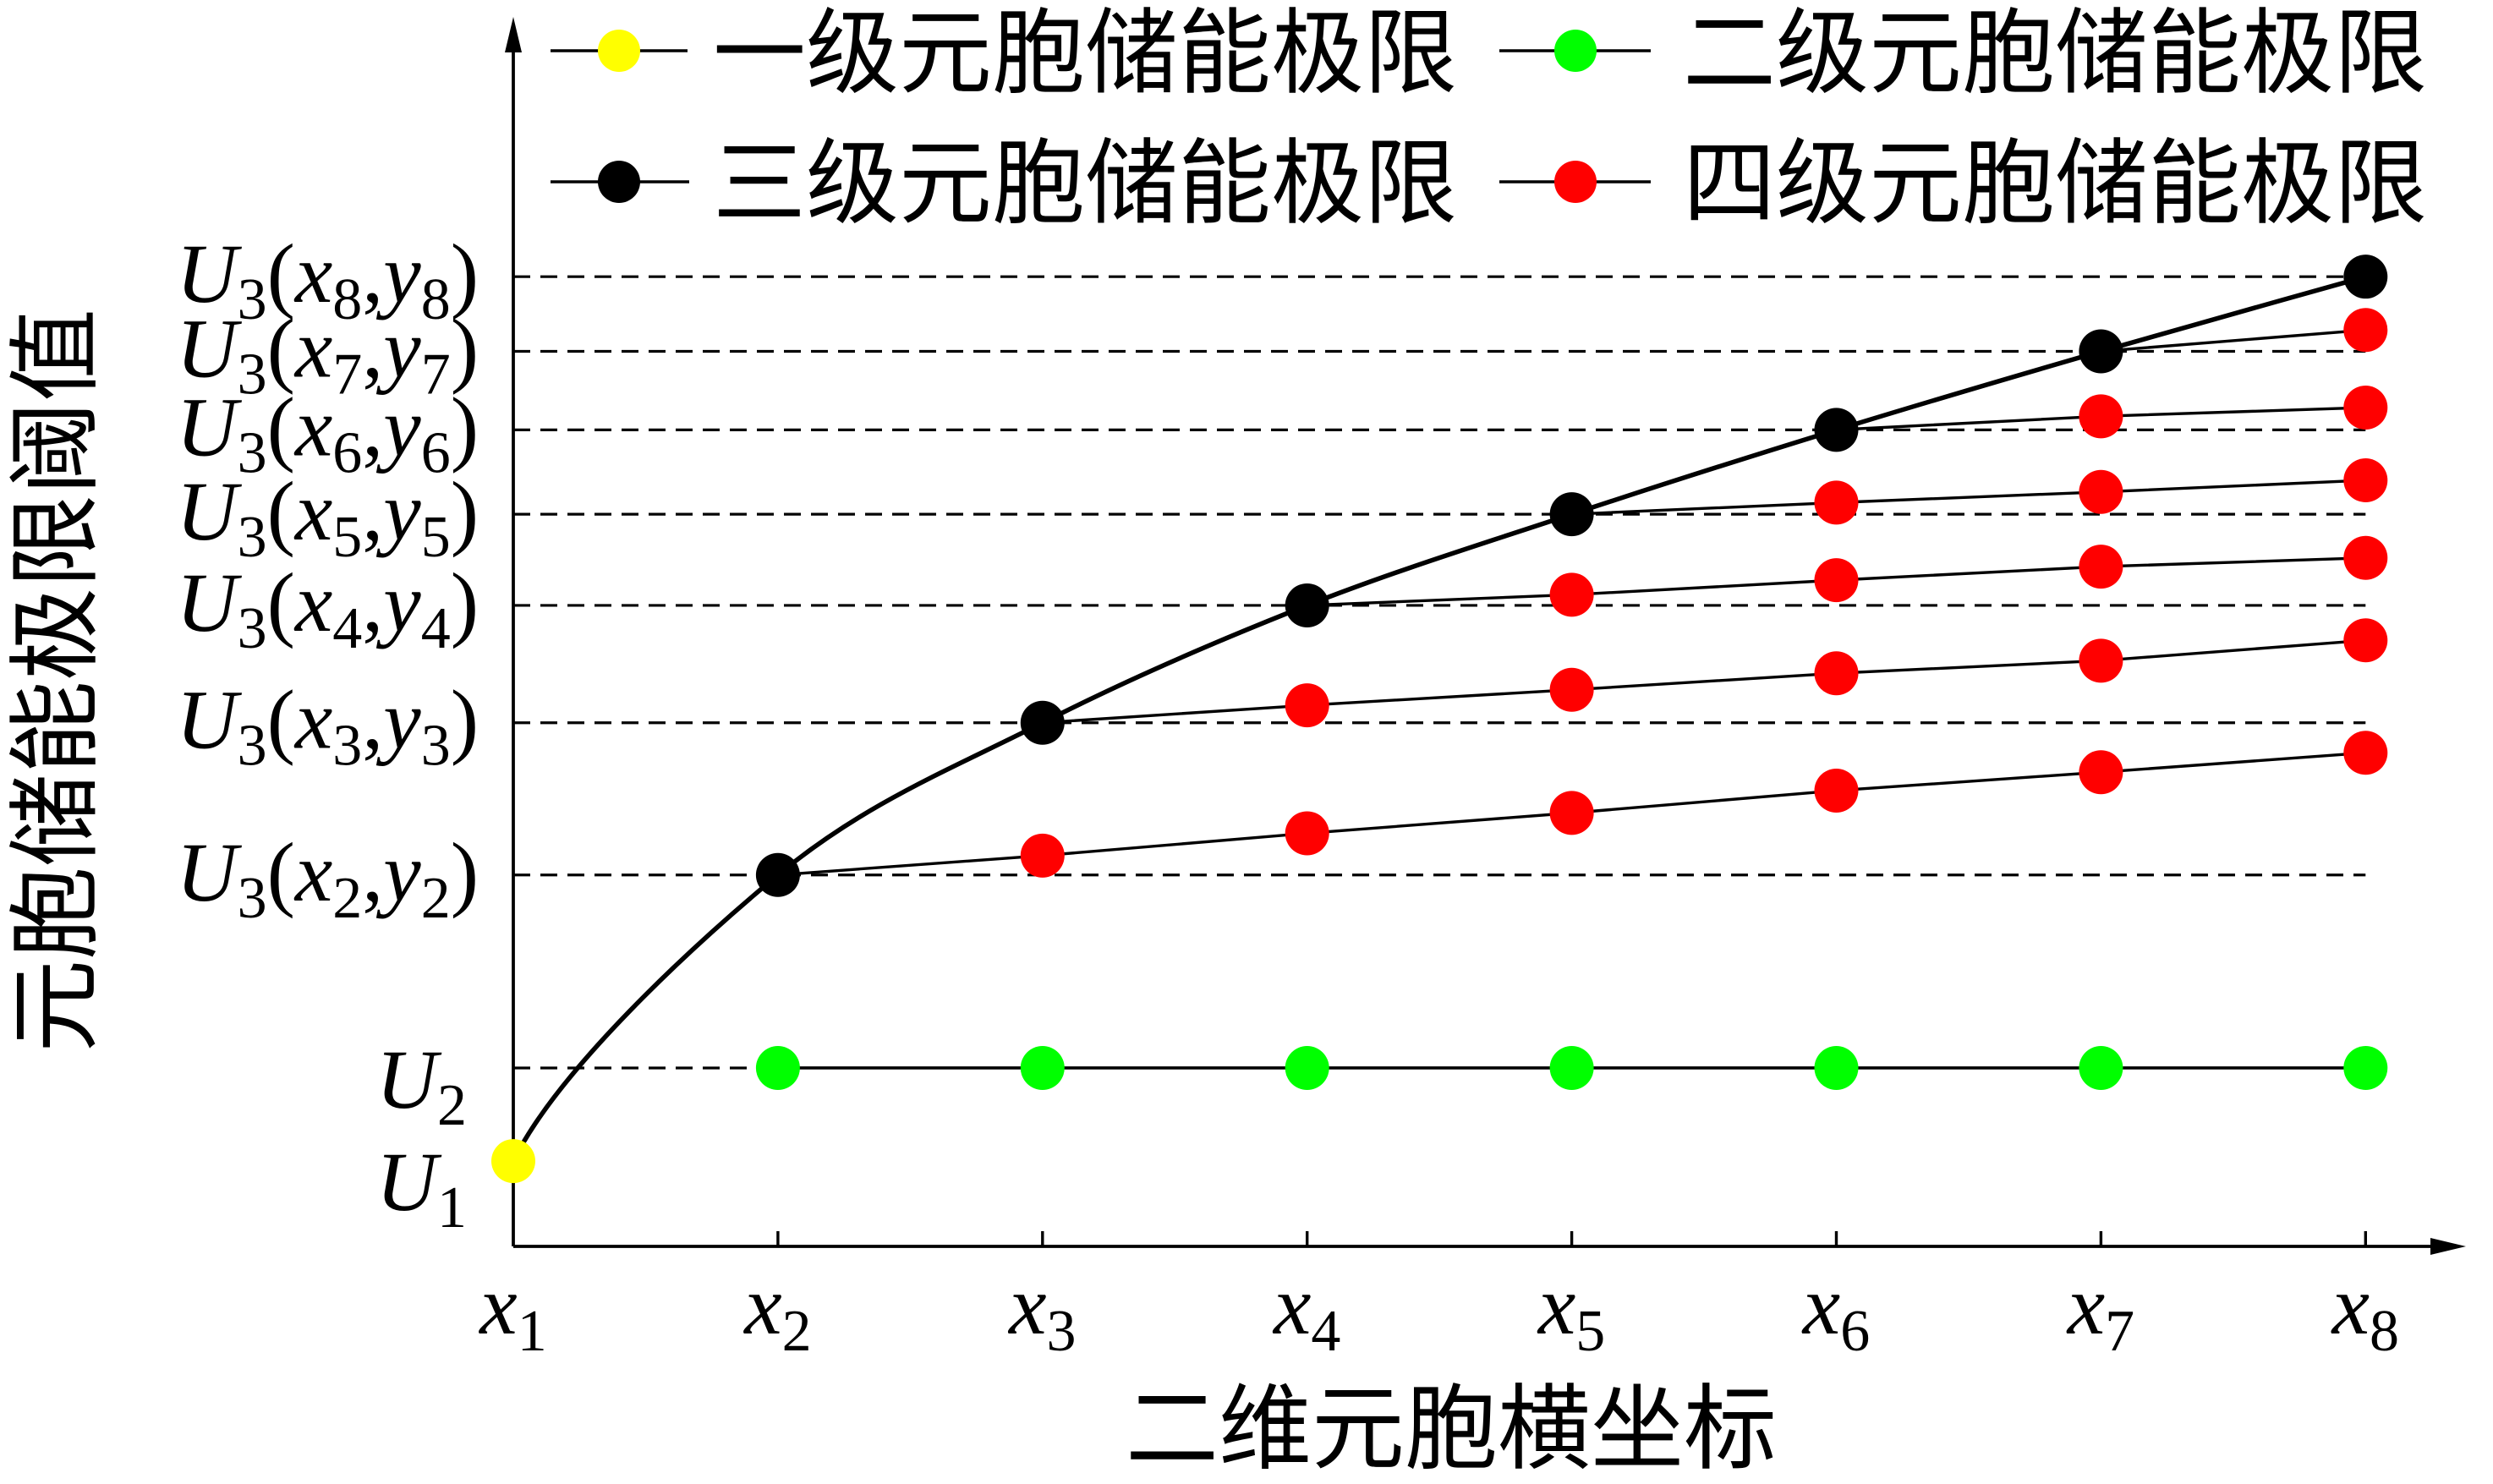 Image resolution: width=2493 pixels, height=1484 pixels. Describe the element at coordinates (1571, 1067) in the screenshot. I see `level-2-point-x5` at that location.